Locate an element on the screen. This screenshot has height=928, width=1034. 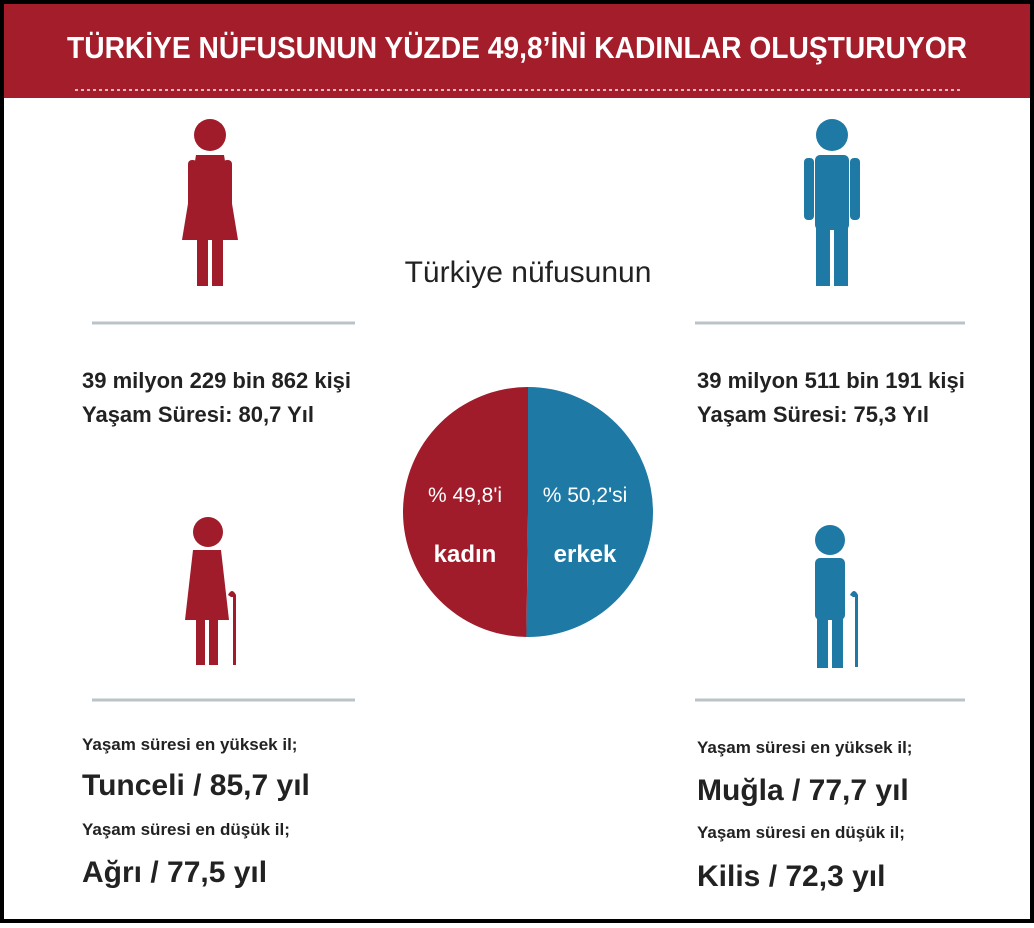
elderly-woman-icon is located at coordinates (210, 591).